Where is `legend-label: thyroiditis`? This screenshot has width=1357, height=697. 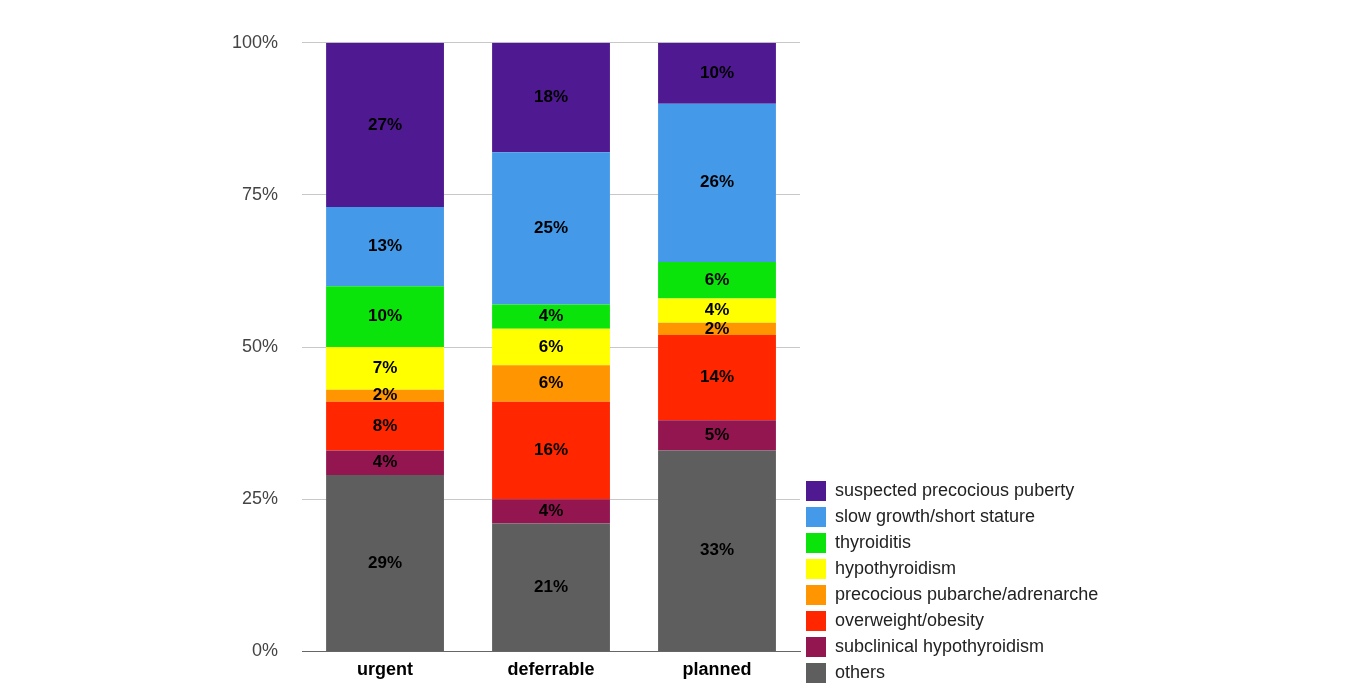
legend-label: thyroiditis is located at coordinates (873, 541).